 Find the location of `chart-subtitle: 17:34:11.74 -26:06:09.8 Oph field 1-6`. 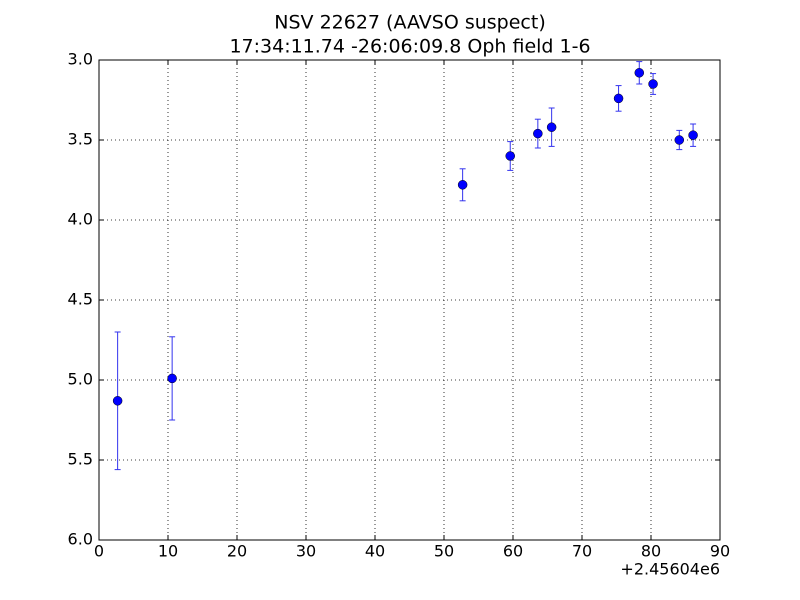

chart-subtitle: 17:34:11.74 -26:06:09.8 Oph field 1-6 is located at coordinates (409, 47).